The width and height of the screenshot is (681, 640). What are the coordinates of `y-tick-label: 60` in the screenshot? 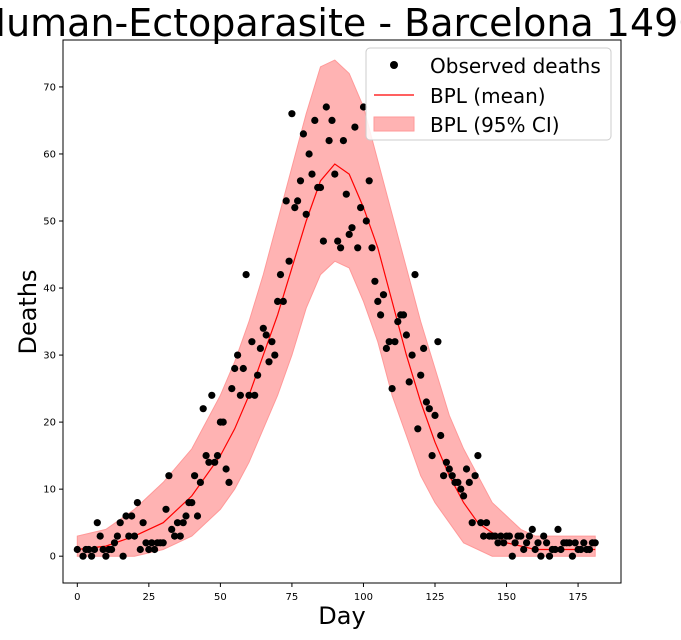 It's located at (49, 154).